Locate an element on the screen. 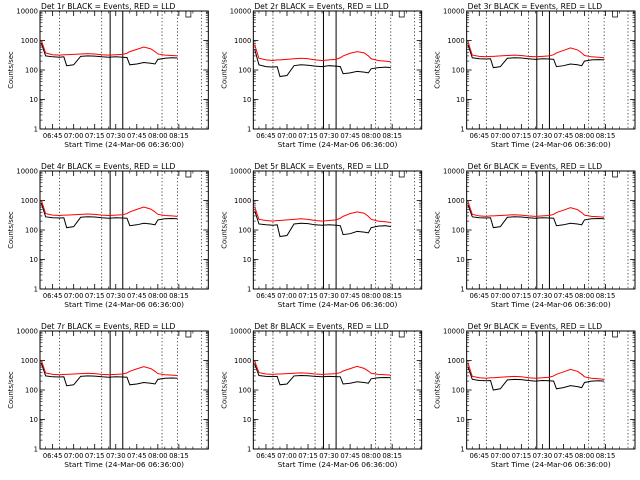  panel-9-xtick-label: 08:00 is located at coordinates (585, 456).